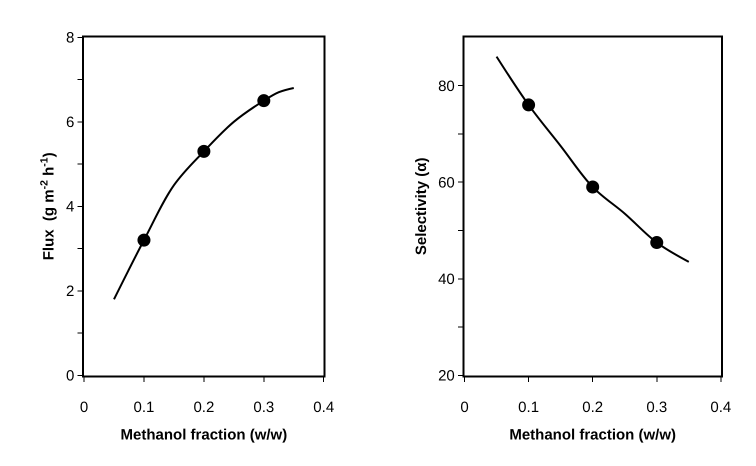  What do you see at coordinates (421, 207) in the screenshot?
I see `y-axis-title: Selectivity (α)` at bounding box center [421, 207].